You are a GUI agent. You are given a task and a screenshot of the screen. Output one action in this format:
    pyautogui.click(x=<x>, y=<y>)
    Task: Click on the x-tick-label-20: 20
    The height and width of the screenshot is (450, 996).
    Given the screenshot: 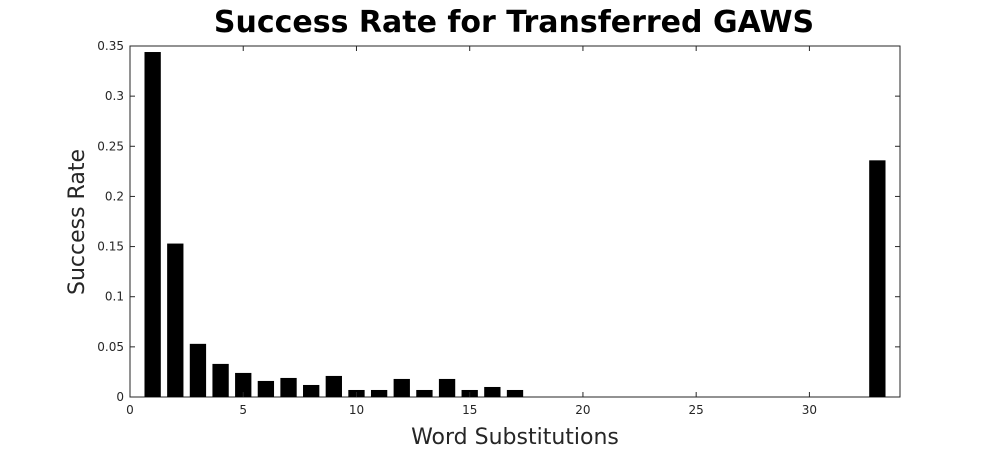 What is the action you would take?
    pyautogui.click(x=582, y=410)
    